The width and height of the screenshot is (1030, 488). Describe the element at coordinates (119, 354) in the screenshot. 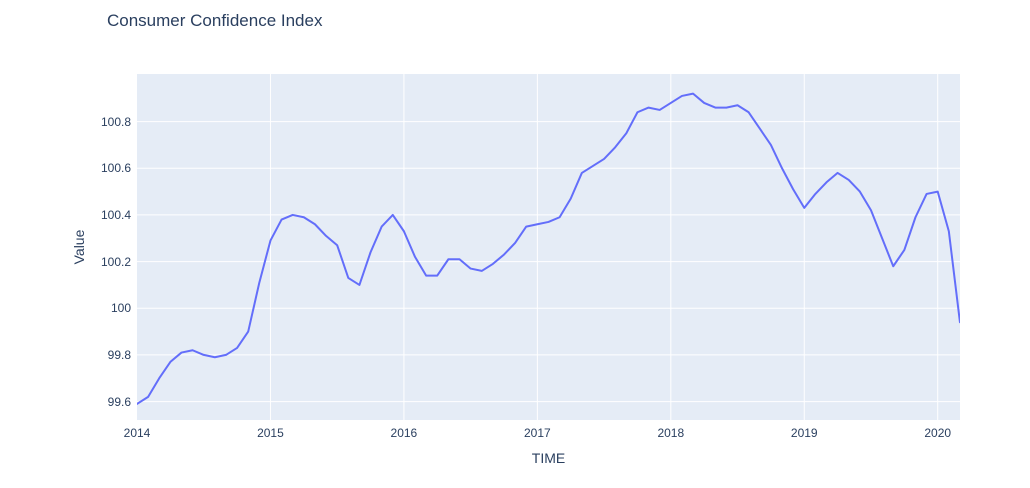

I see `y-tick-label: 99.8` at that location.